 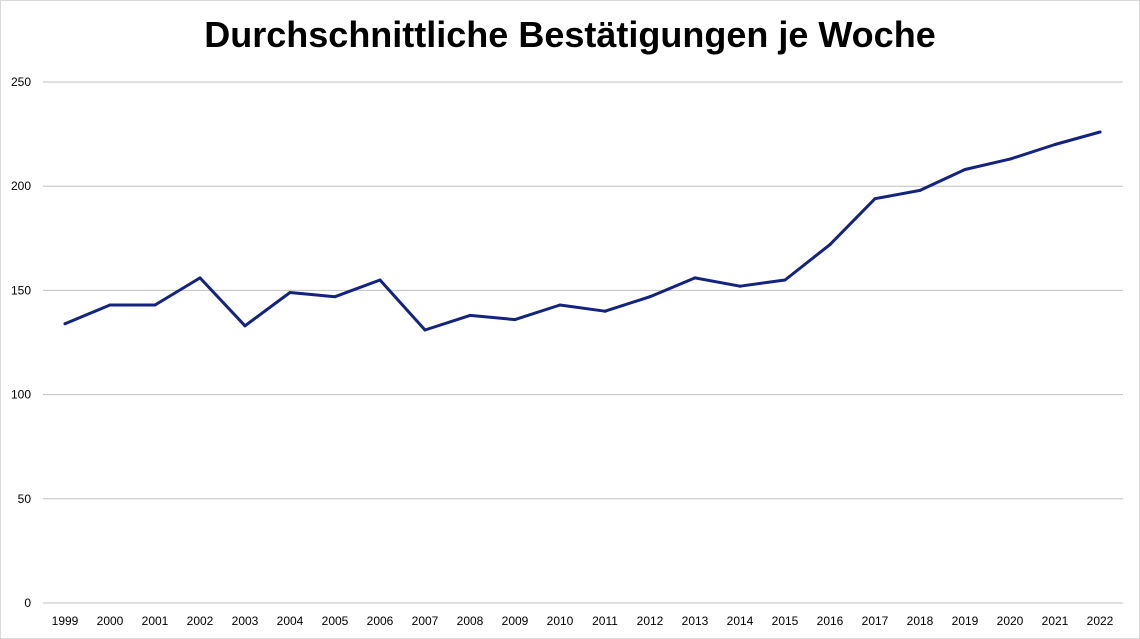 What do you see at coordinates (830, 621) in the screenshot?
I see `x-tick-label: 2016` at bounding box center [830, 621].